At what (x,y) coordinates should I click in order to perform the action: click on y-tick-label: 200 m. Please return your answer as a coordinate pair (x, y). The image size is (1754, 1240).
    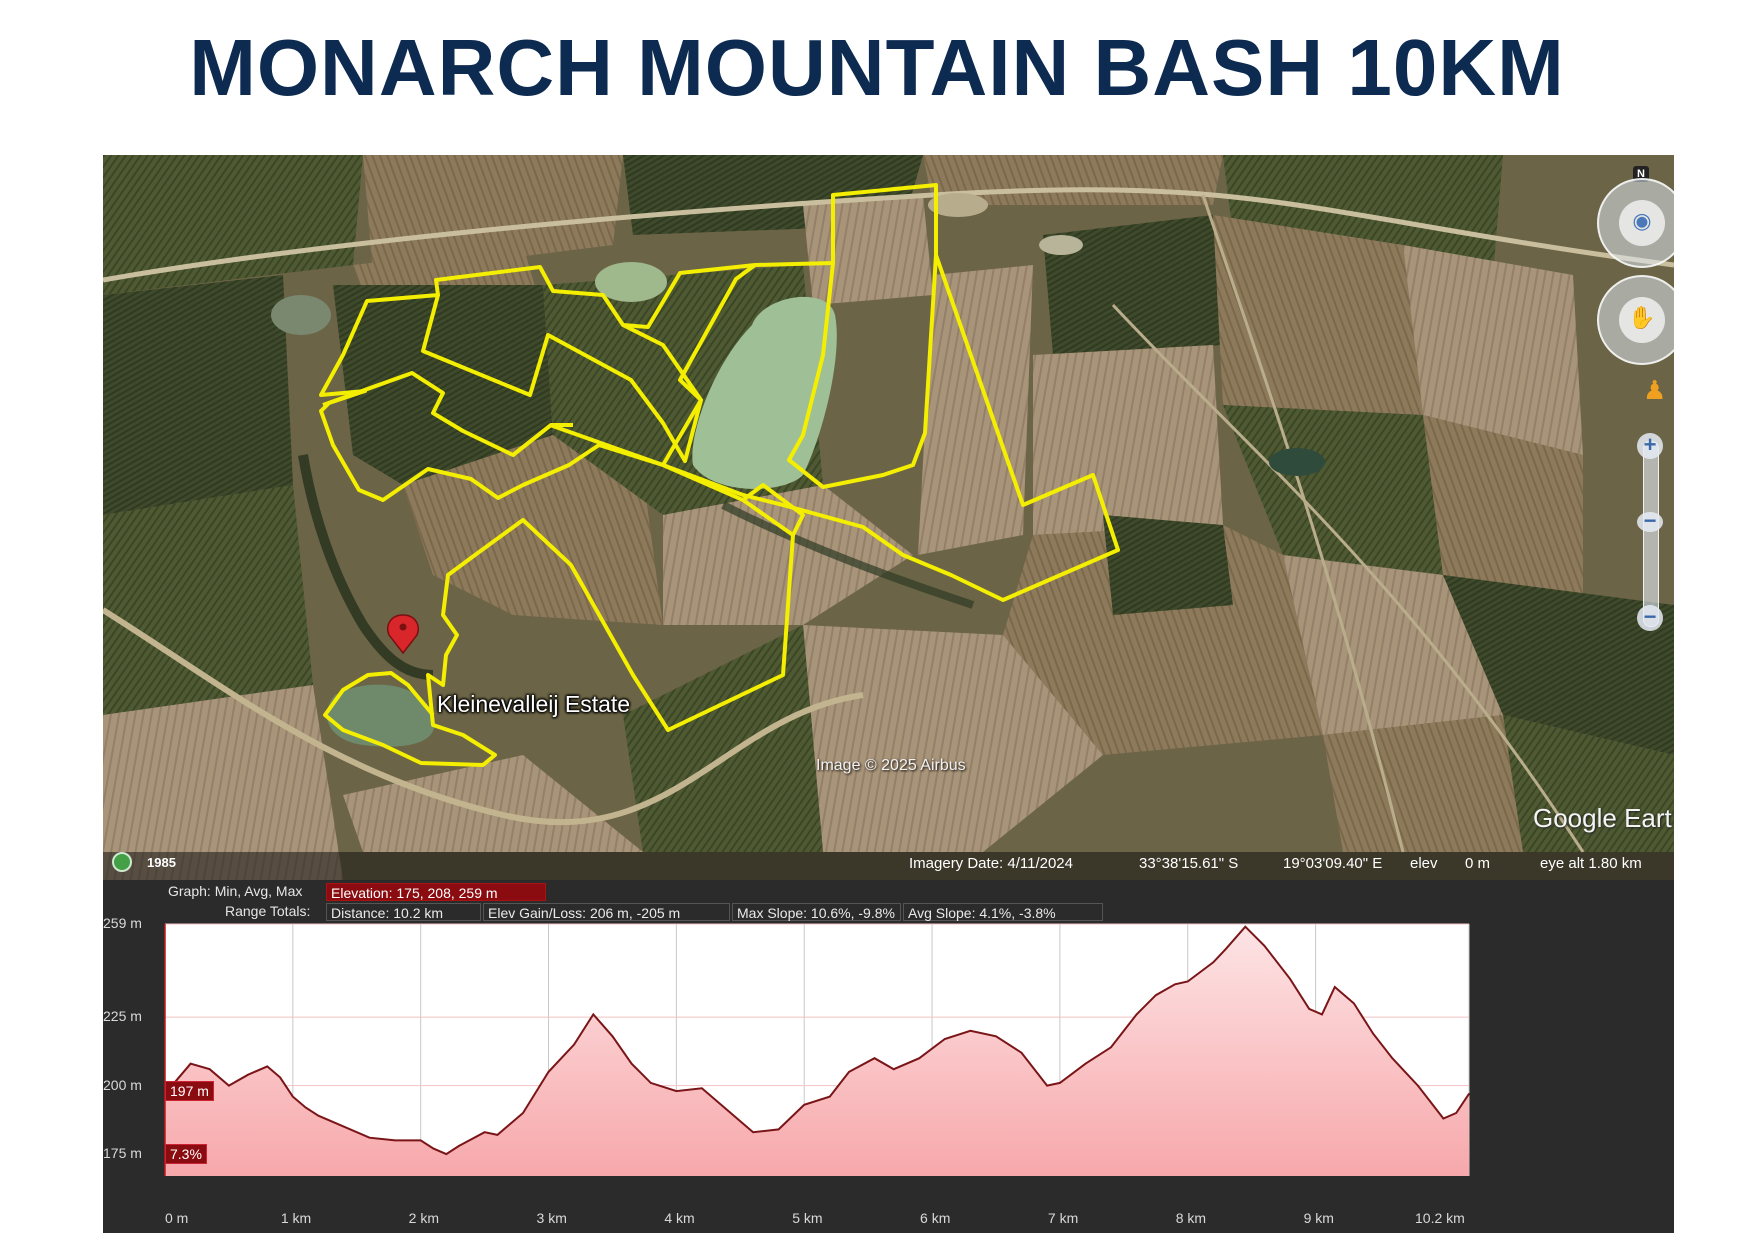
    Looking at the image, I should click on (122, 1084).